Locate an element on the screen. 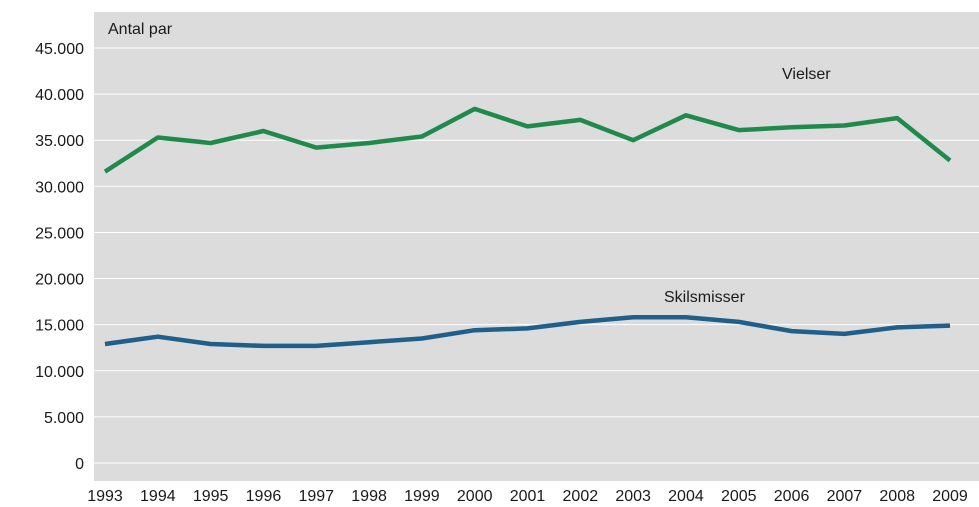 The height and width of the screenshot is (507, 979). x-tick-label: 2004 is located at coordinates (686, 496).